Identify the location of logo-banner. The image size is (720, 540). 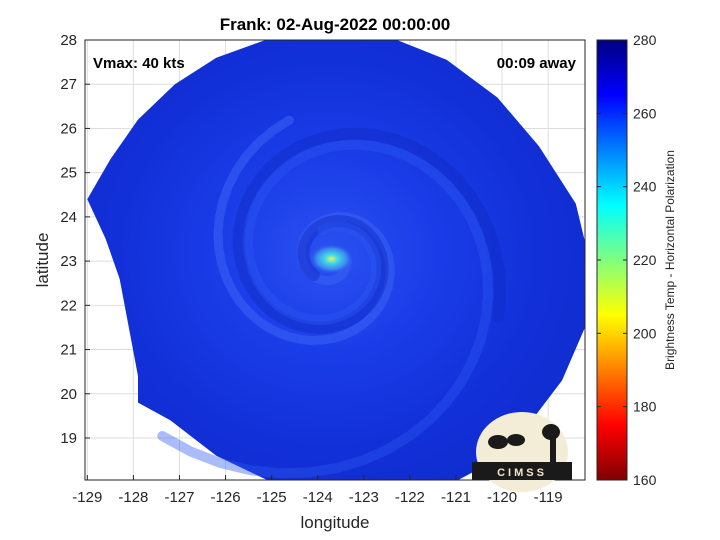
(522, 471).